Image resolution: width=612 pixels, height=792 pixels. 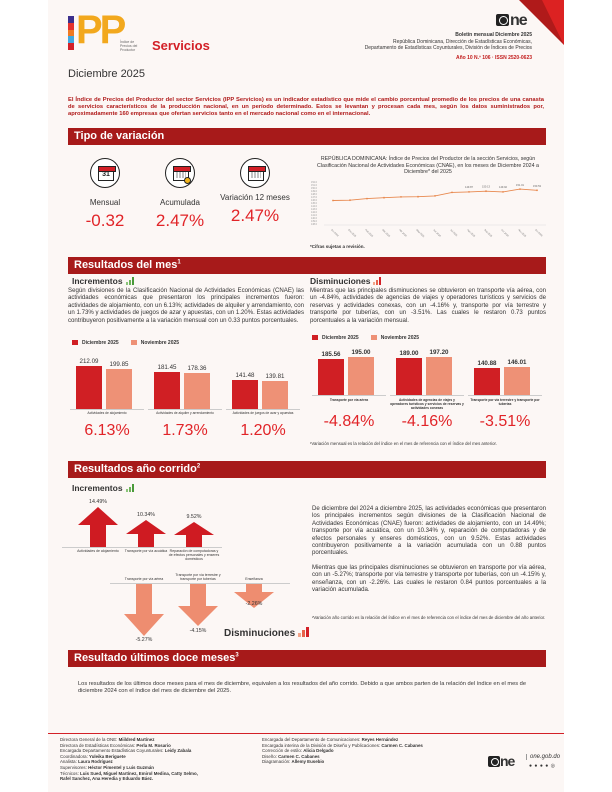 What do you see at coordinates (105, 194) in the screenshot?
I see `variation-card-mensual: 31 Mensual -0.32` at bounding box center [105, 194].